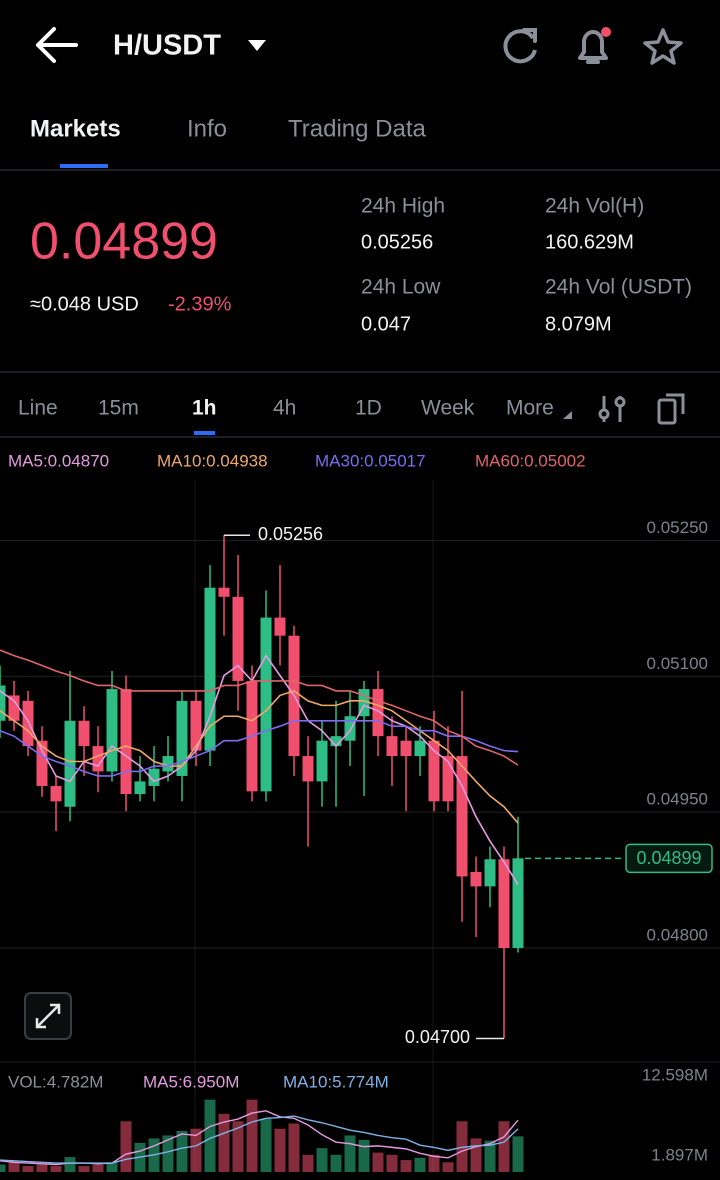  Describe the element at coordinates (84, 166) in the screenshot. I see `tab-indicator` at that location.